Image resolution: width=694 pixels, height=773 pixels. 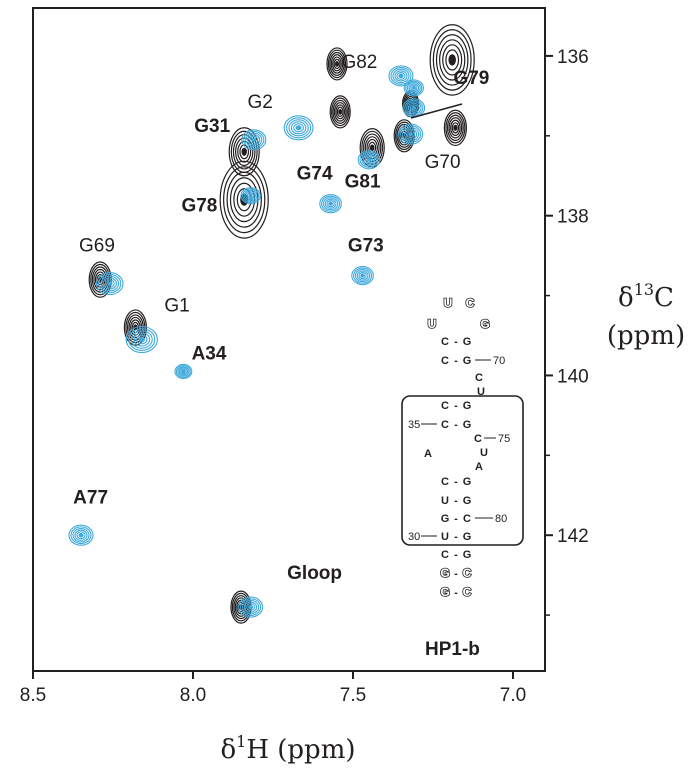 I want to click on base-pair-row: G - C, so click(x=456, y=573).